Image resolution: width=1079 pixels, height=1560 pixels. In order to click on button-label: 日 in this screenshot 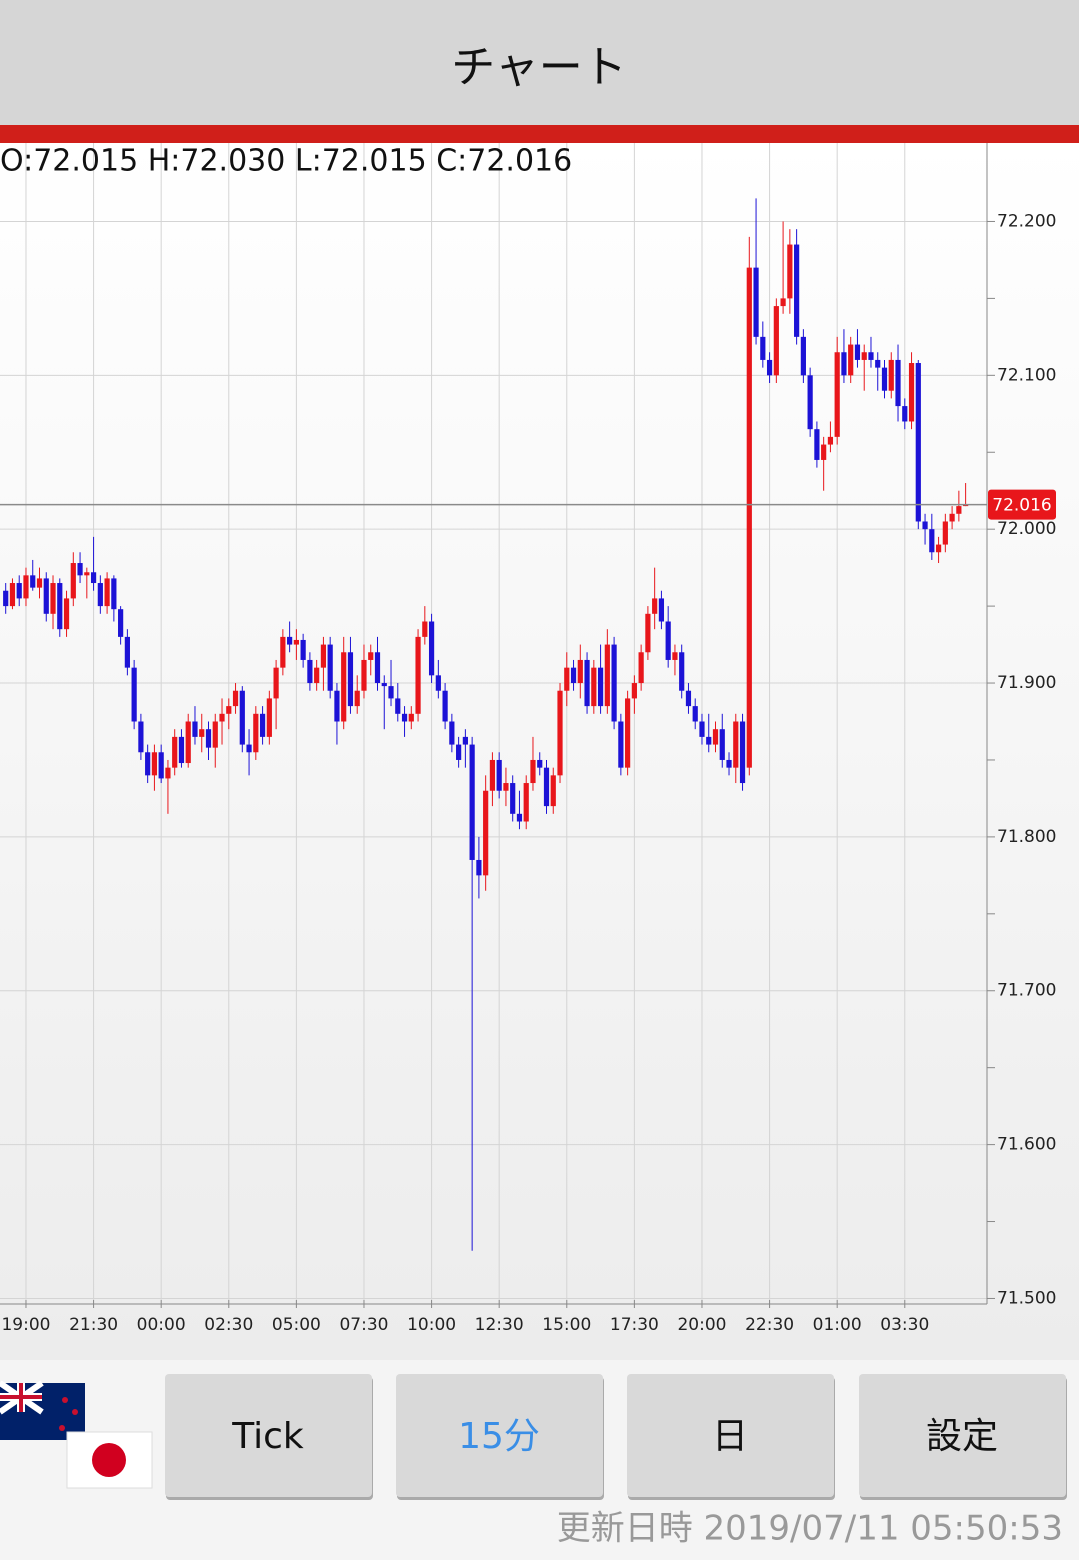, I will do `click(730, 1436)`.